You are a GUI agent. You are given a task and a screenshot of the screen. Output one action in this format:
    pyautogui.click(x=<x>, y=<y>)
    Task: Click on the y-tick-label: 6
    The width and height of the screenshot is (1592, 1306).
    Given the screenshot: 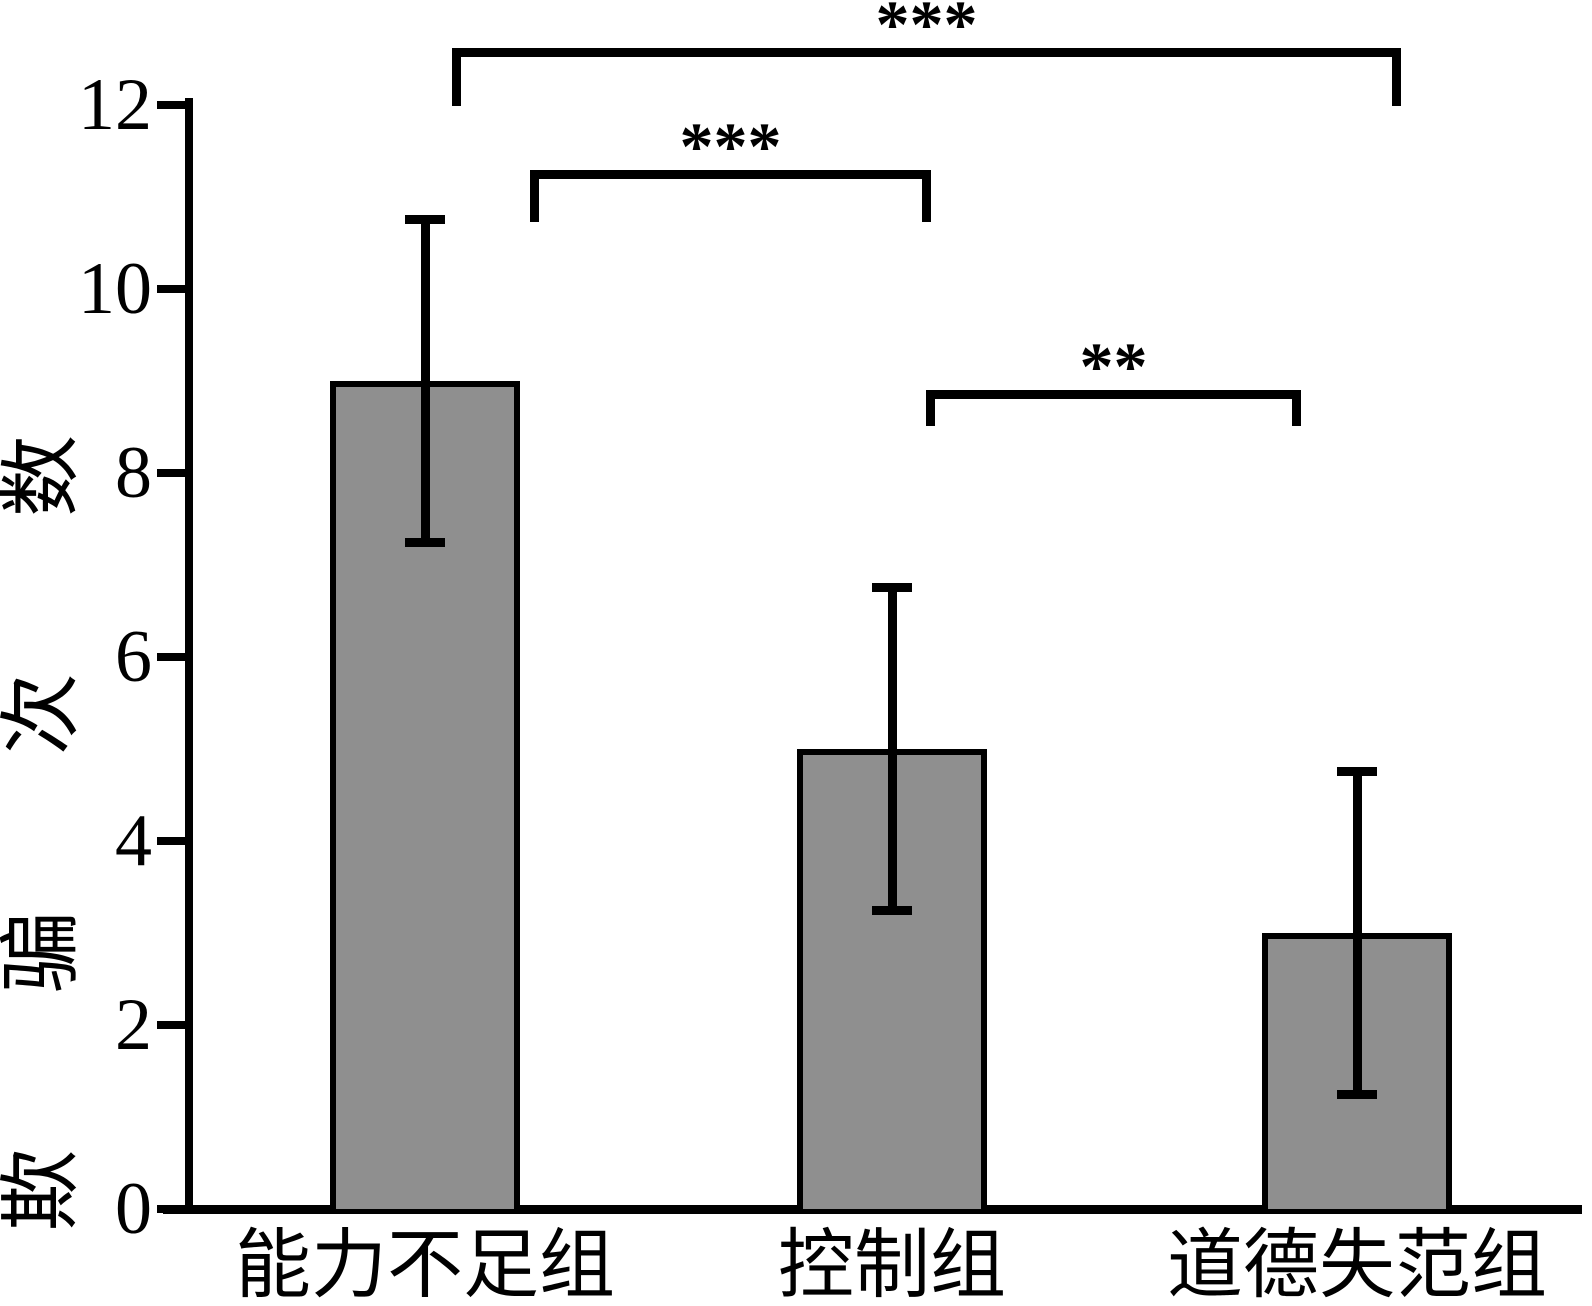 What is the action you would take?
    pyautogui.click(x=133, y=657)
    